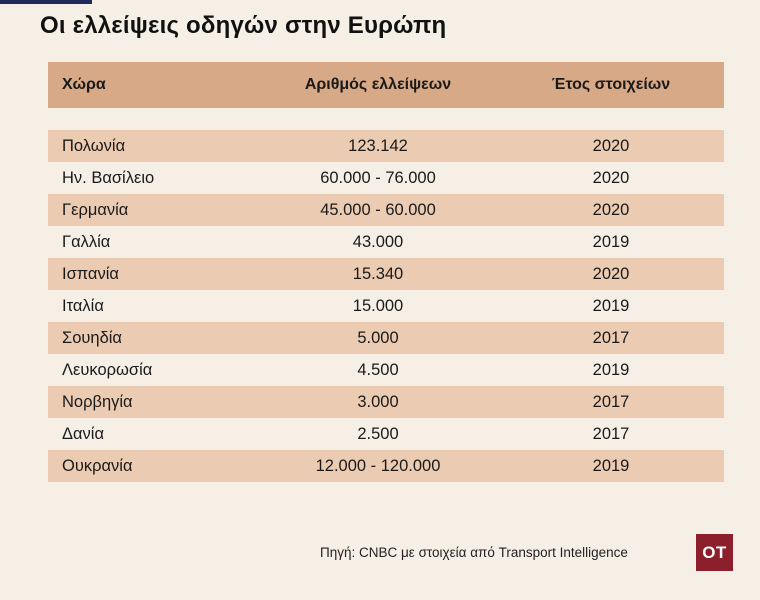  I want to click on header-country: Χώρα, so click(84, 84).